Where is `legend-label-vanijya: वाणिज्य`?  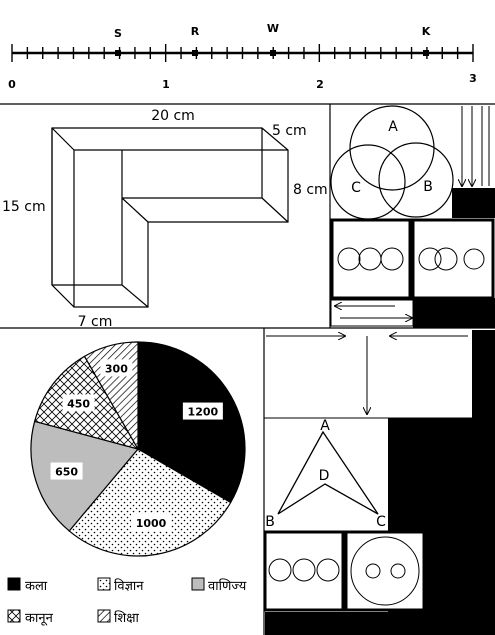 legend-label-vanijya: वाणिज्य is located at coordinates (227, 586).